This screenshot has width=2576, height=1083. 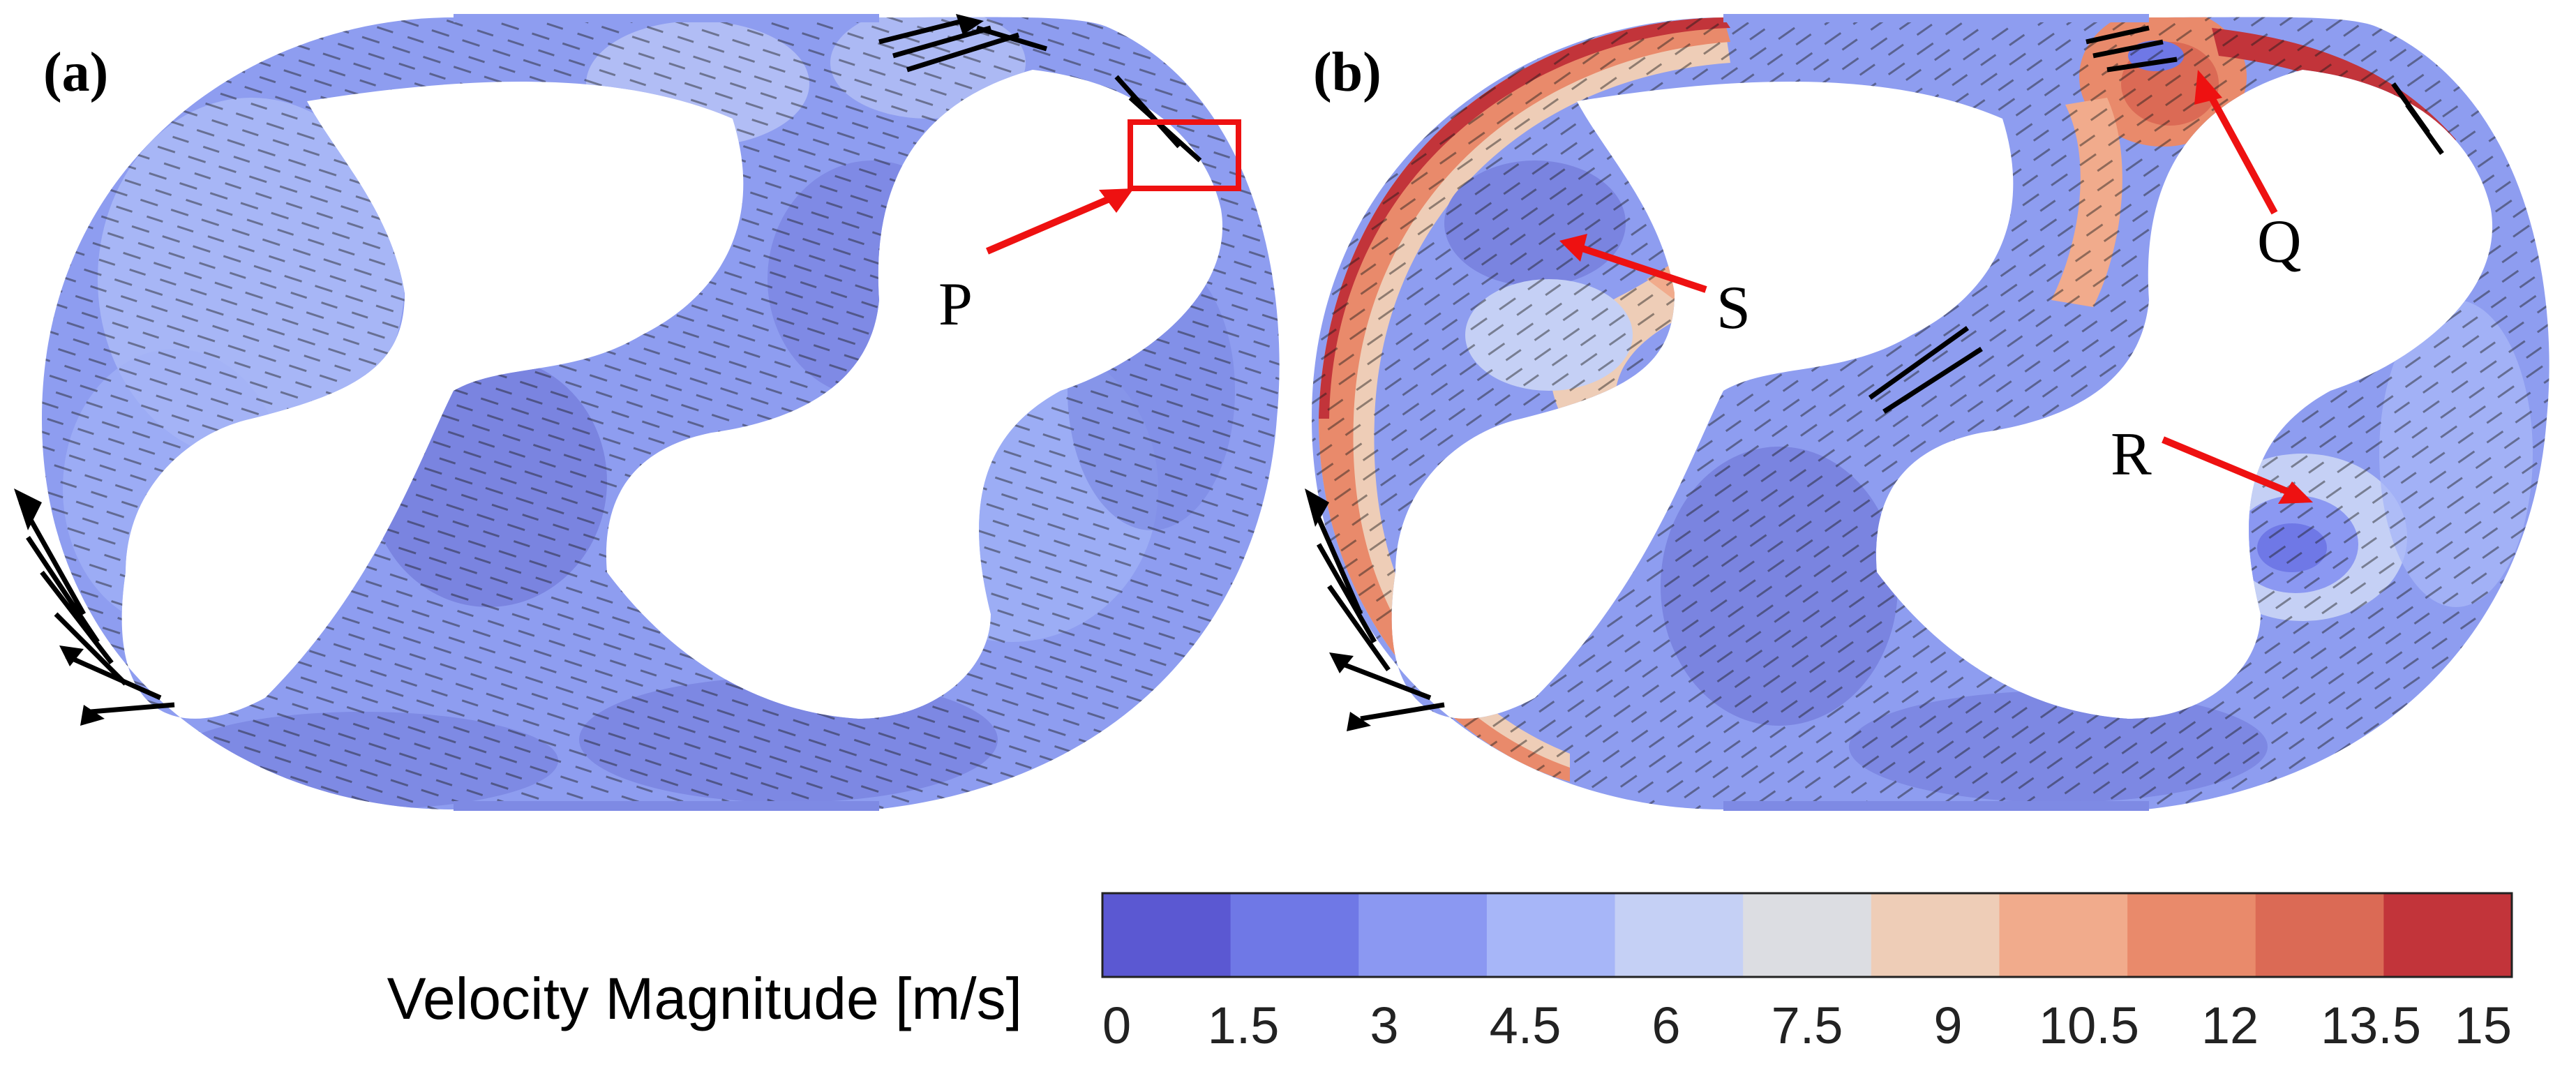 What do you see at coordinates (955, 304) in the screenshot?
I see `annotation-p: P` at bounding box center [955, 304].